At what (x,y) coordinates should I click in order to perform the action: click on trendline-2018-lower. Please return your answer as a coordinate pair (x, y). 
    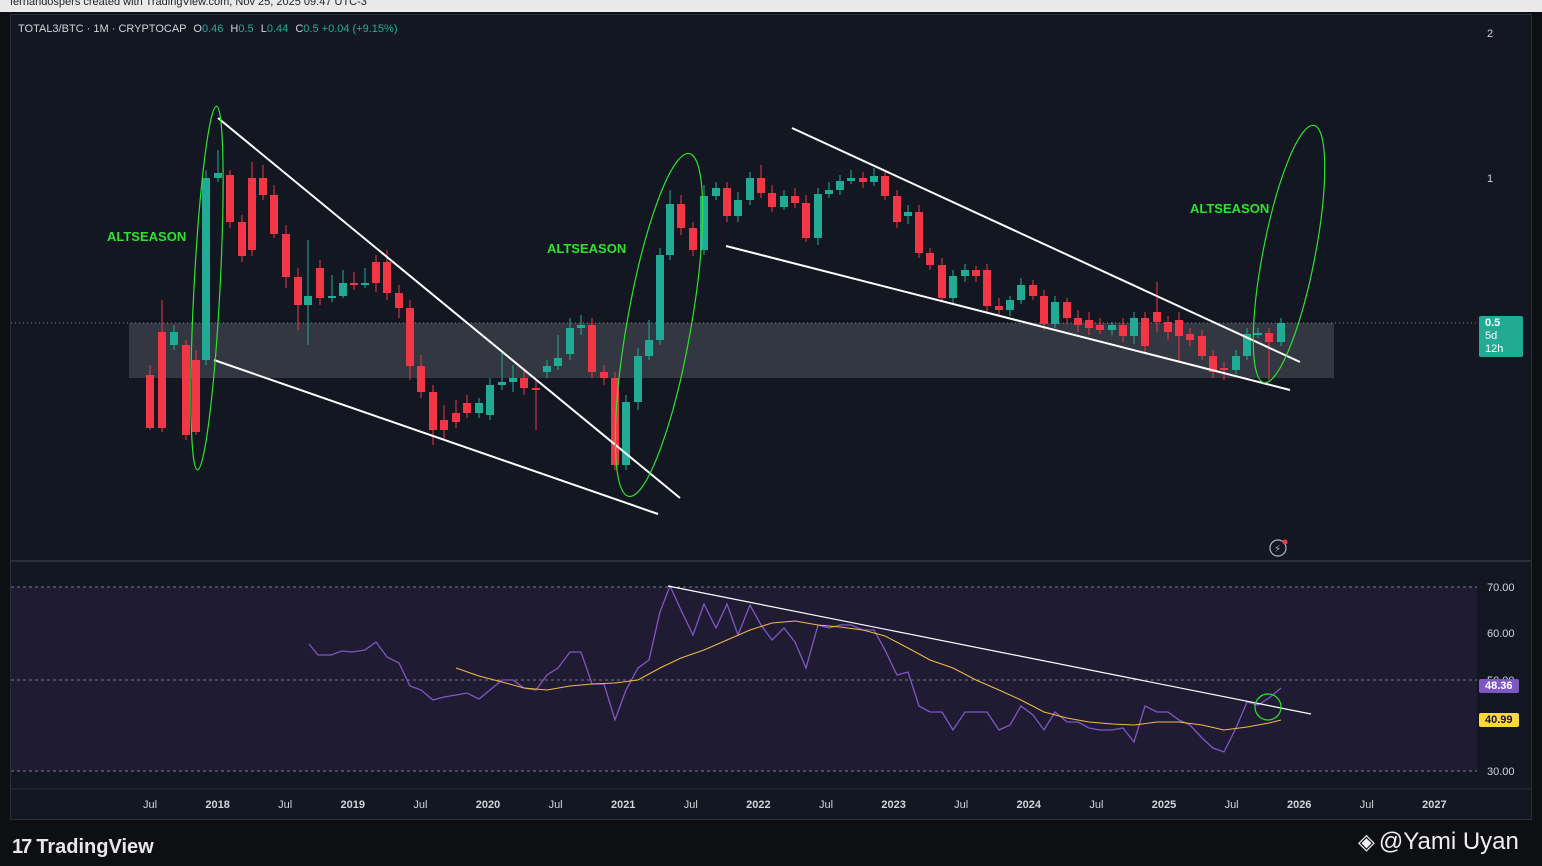
    Looking at the image, I should click on (436, 437).